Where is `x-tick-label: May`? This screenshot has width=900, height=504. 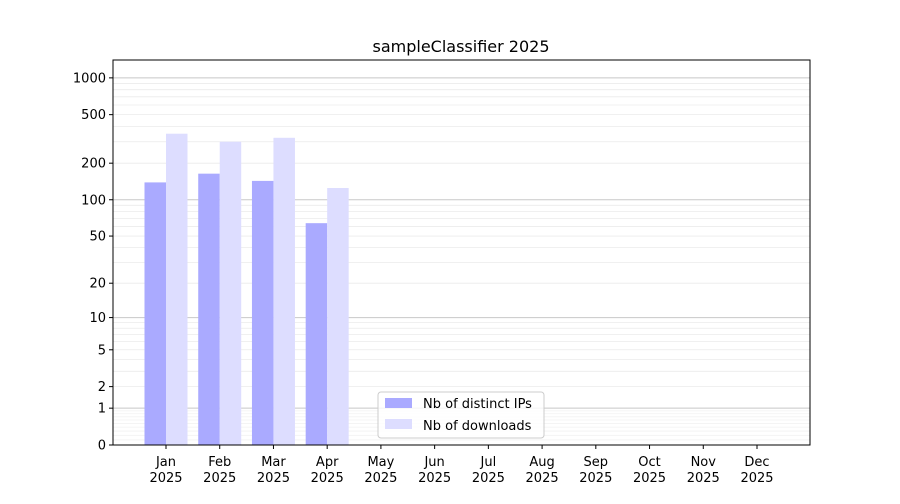 x-tick-label: May is located at coordinates (380, 462).